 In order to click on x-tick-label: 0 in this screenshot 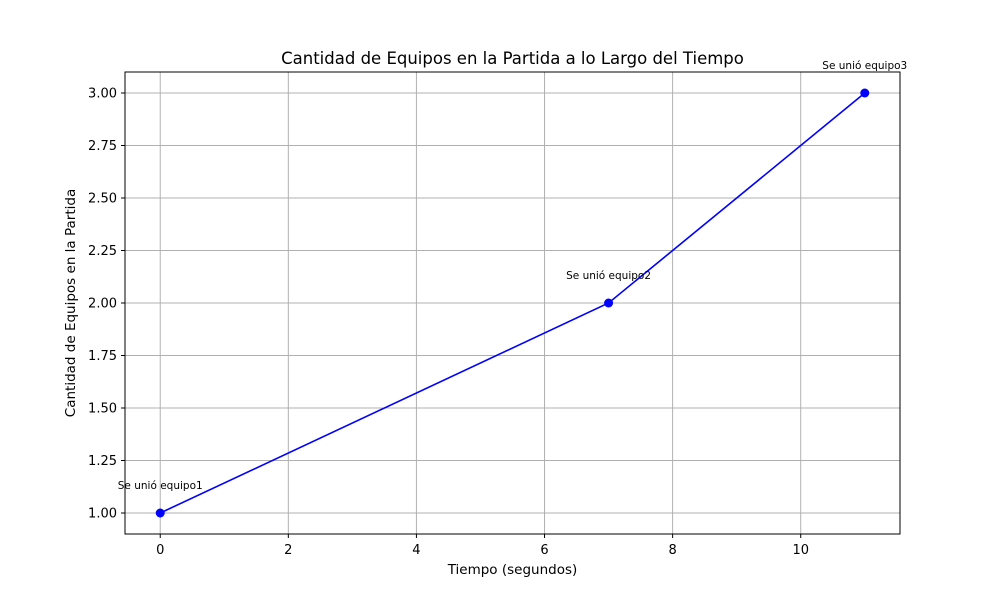, I will do `click(160, 550)`.